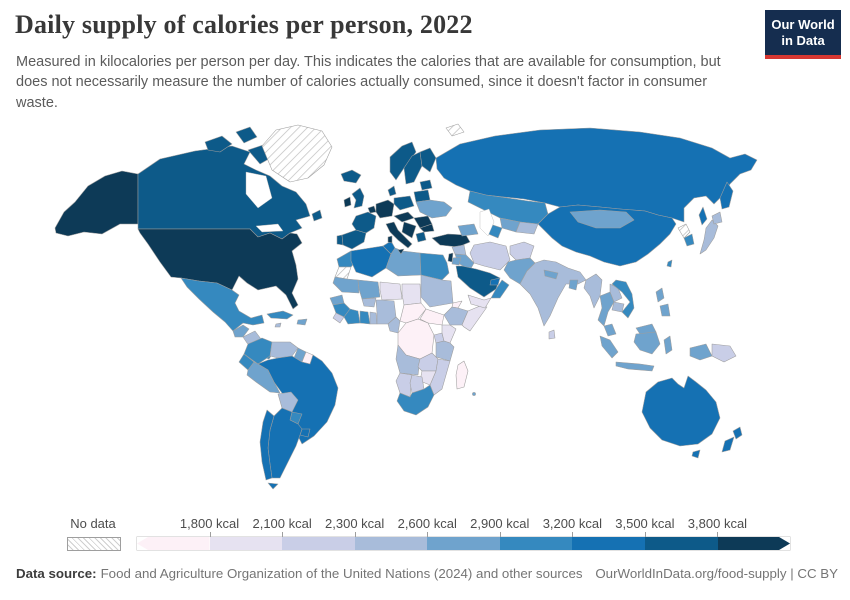 Image resolution: width=850 pixels, height=600 pixels. Describe the element at coordinates (338, 318) in the screenshot. I see `country-sierra-leone-liberia` at that location.